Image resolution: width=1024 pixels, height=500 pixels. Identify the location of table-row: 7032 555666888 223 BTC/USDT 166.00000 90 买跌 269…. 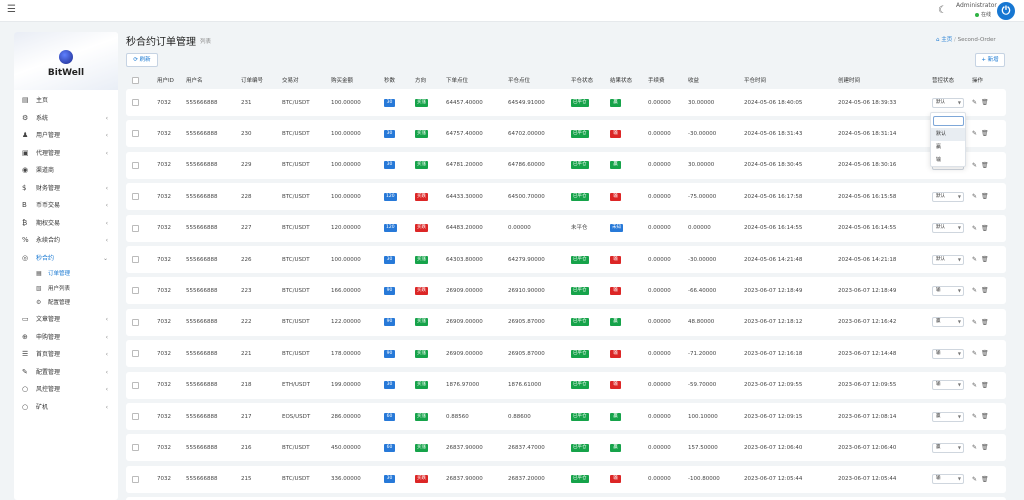
(566, 291).